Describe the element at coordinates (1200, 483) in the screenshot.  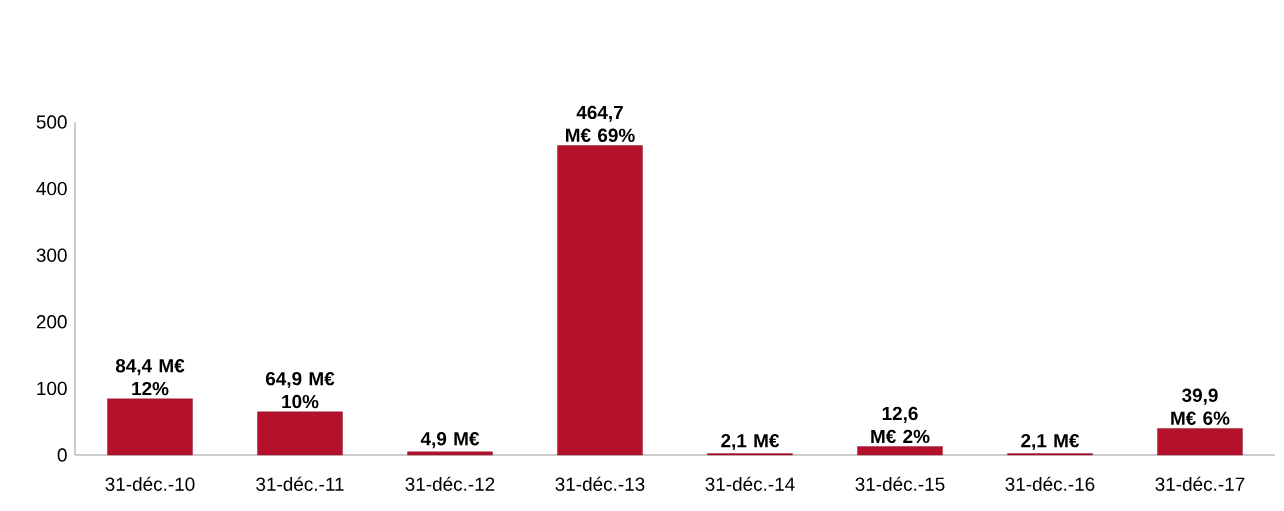
I see `x-tick-label: 31-déc.-17` at that location.